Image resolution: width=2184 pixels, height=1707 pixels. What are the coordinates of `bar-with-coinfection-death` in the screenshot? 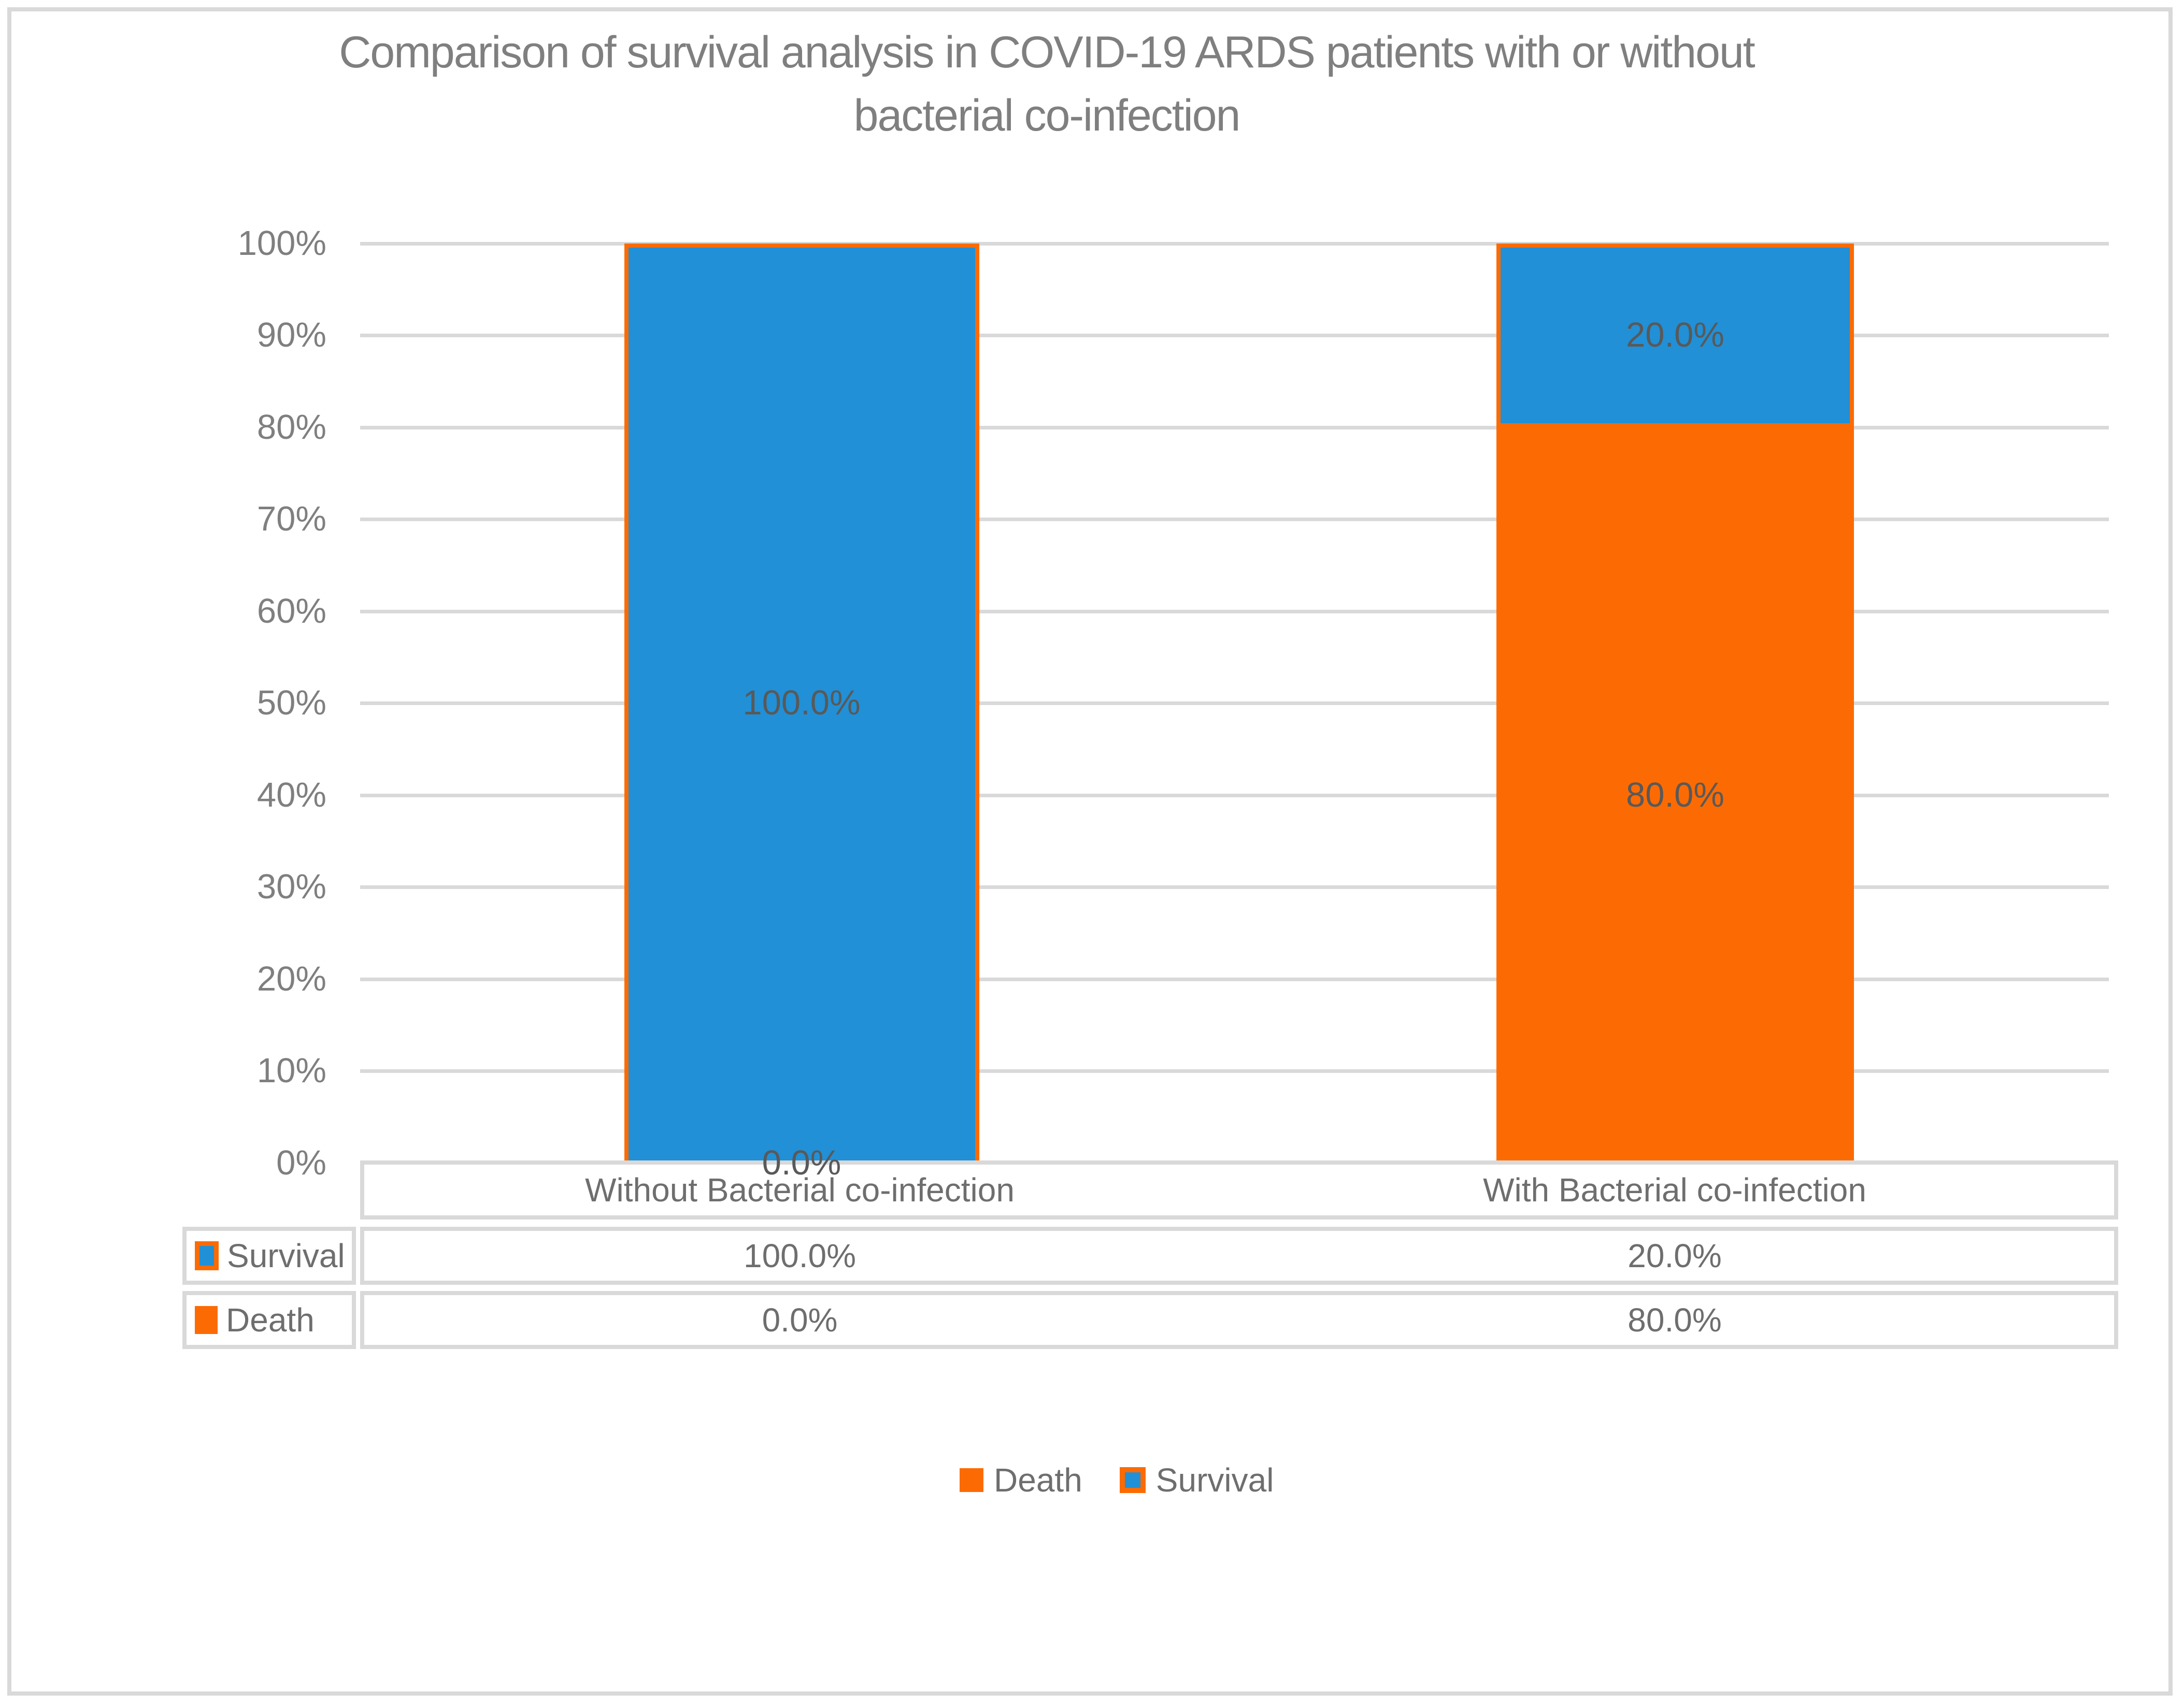 It's located at (1675, 795).